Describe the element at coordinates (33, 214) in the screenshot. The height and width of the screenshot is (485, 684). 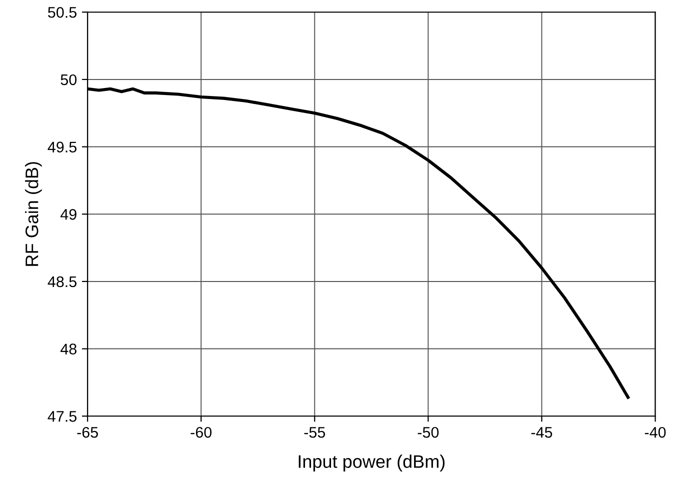
I see `y-axis-title: RF Gain (dB)` at that location.